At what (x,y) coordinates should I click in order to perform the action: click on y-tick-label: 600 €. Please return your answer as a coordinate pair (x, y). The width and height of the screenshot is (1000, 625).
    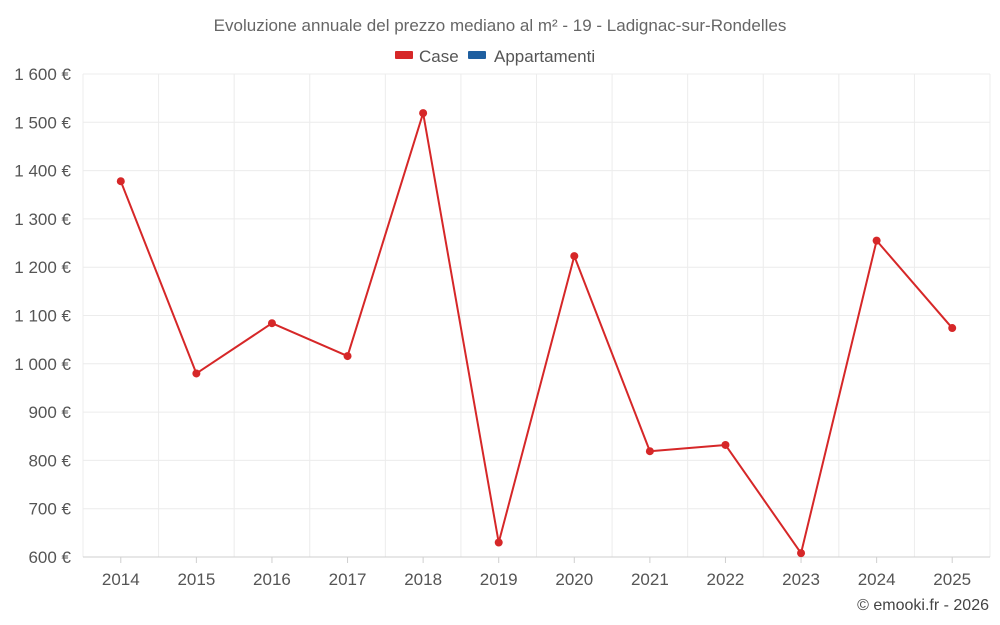
    Looking at the image, I should click on (49, 557).